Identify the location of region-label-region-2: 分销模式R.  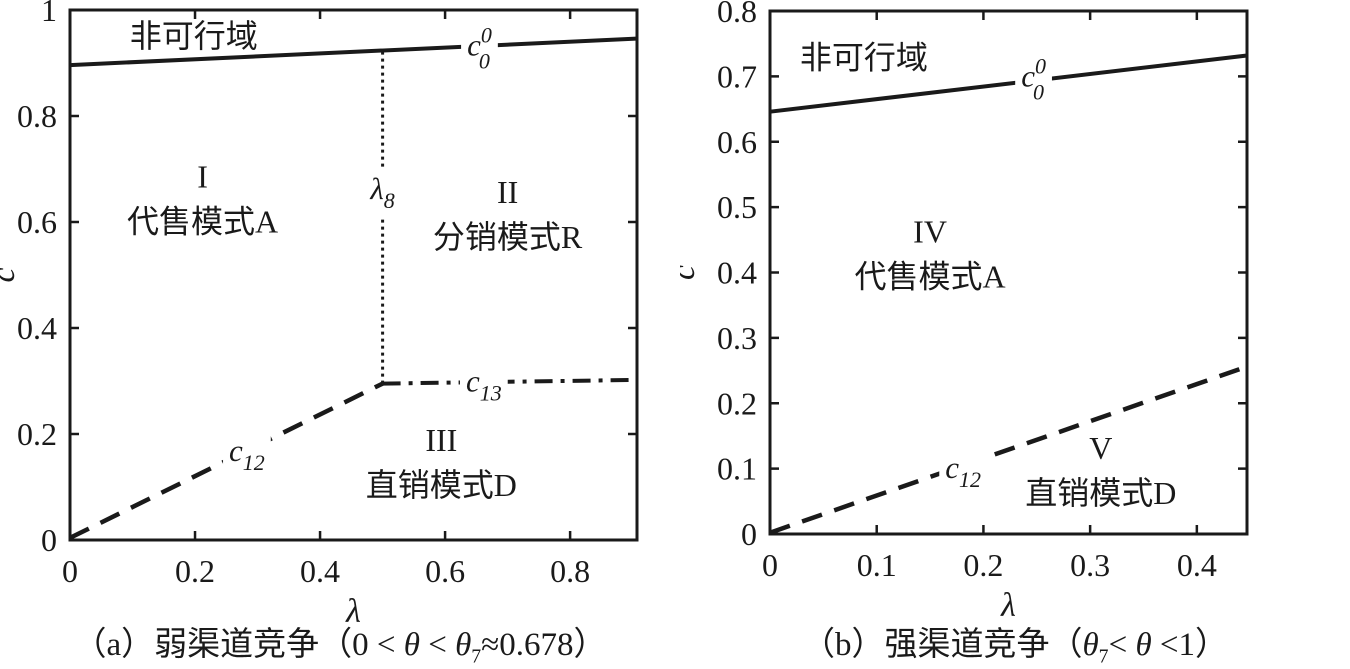
(508, 237).